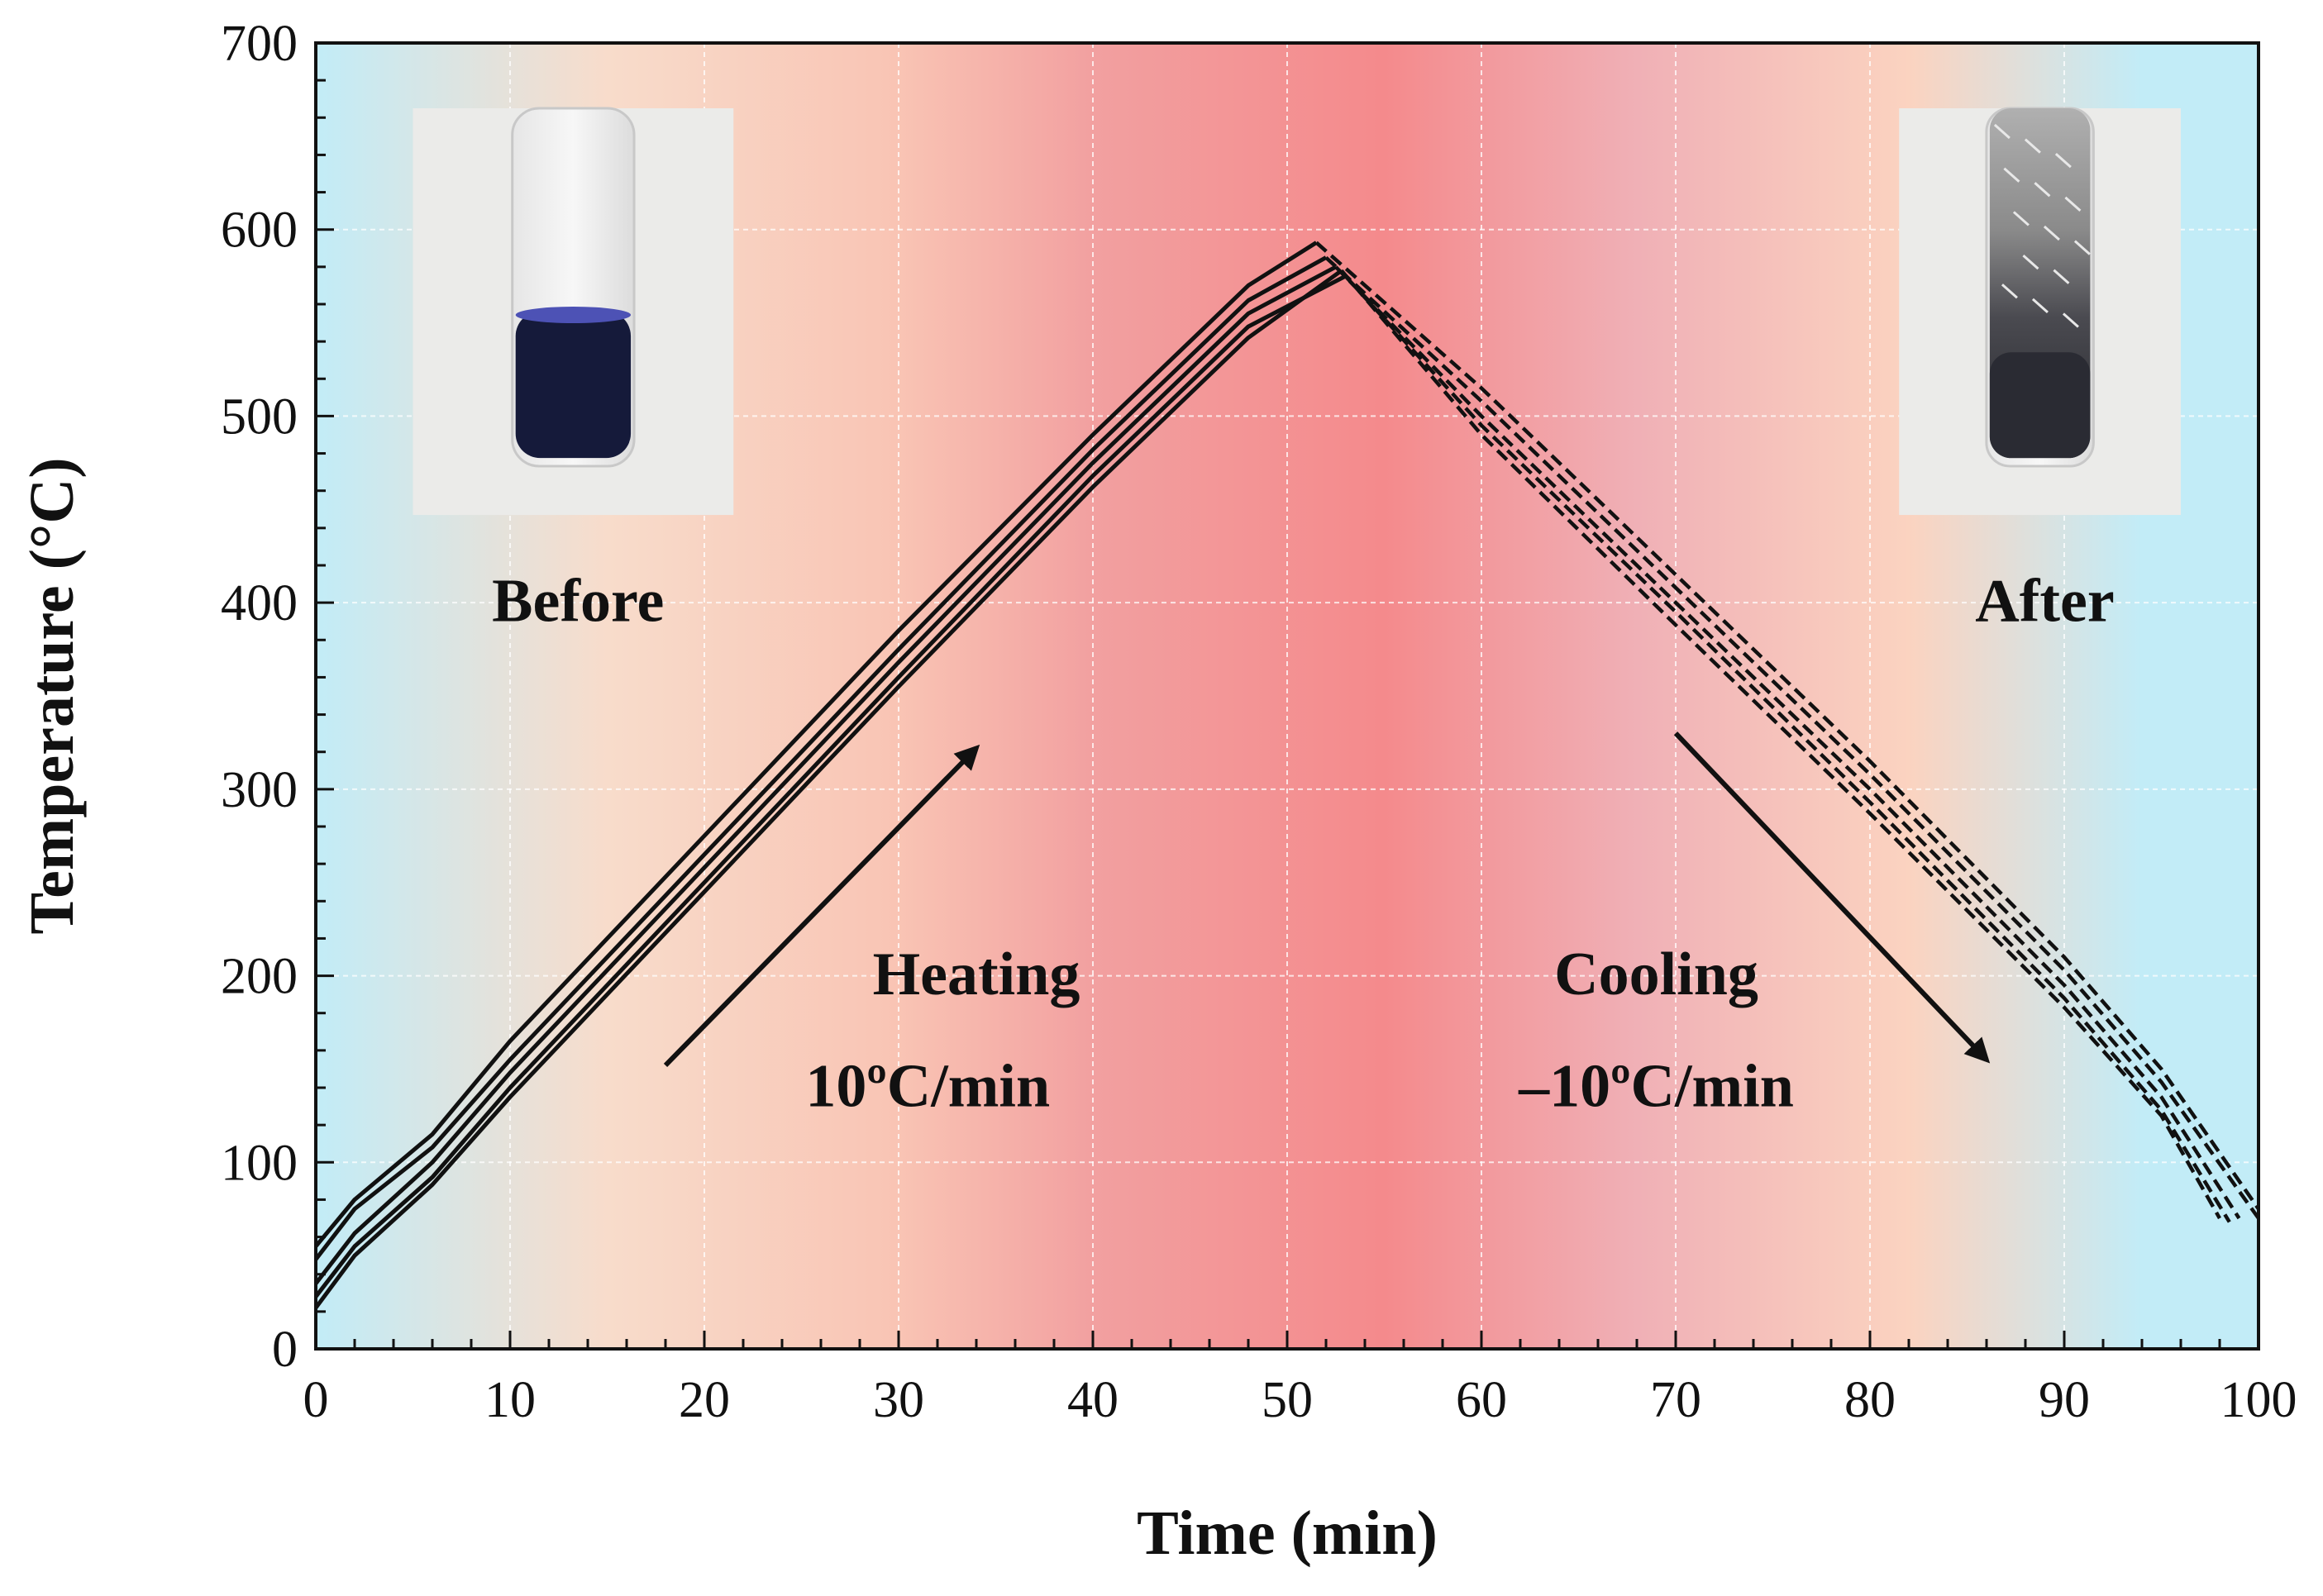 This screenshot has width=2323, height=1596. What do you see at coordinates (2064, 1400) in the screenshot?
I see `x-tick-label: 90` at bounding box center [2064, 1400].